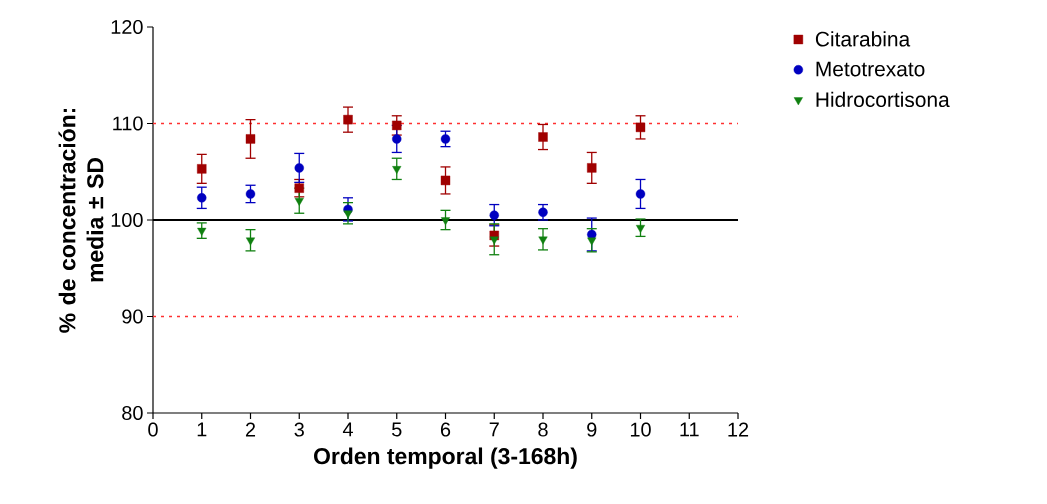 This screenshot has height=504, width=1047. I want to click on x-tick-label: 11, so click(689, 429).